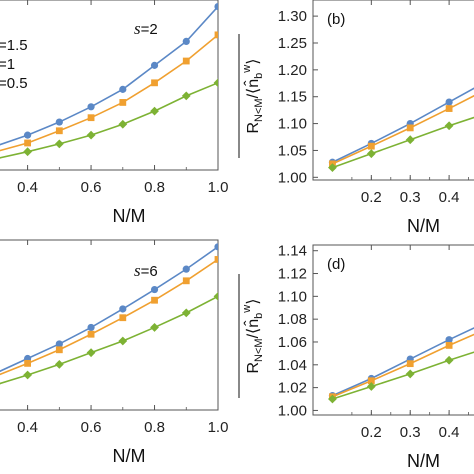  I want to click on y-tick-label: 1.14, so click(292, 251).